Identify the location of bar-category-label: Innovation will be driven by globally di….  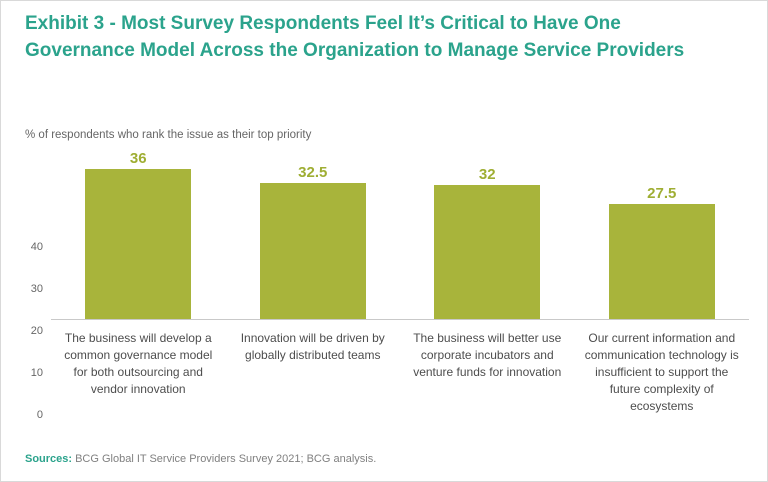
(312, 347).